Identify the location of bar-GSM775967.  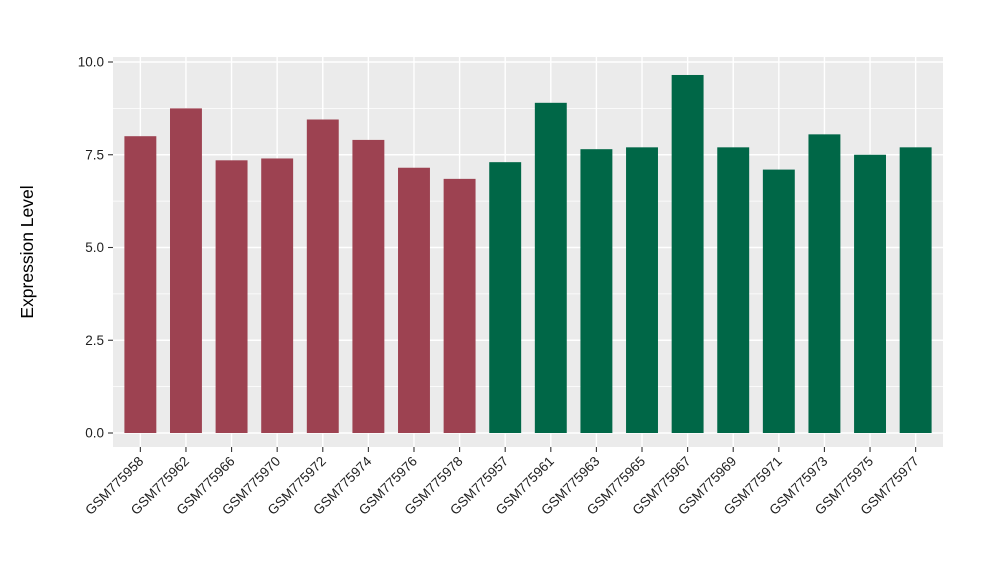
(687, 254).